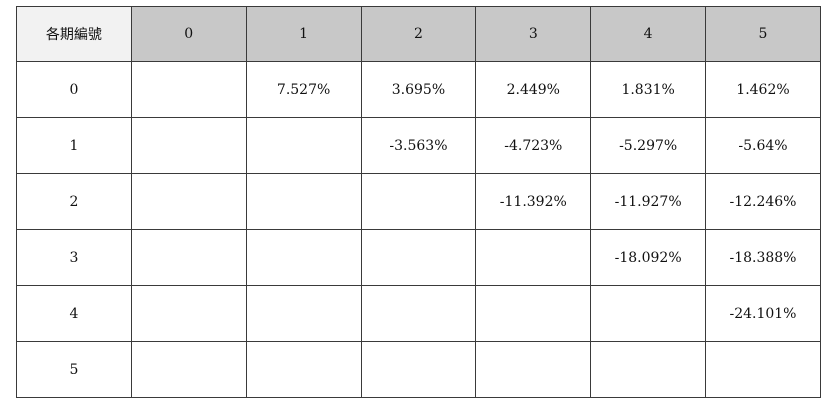 This screenshot has height=406, width=825. What do you see at coordinates (648, 34) in the screenshot?
I see `column-header: 4` at bounding box center [648, 34].